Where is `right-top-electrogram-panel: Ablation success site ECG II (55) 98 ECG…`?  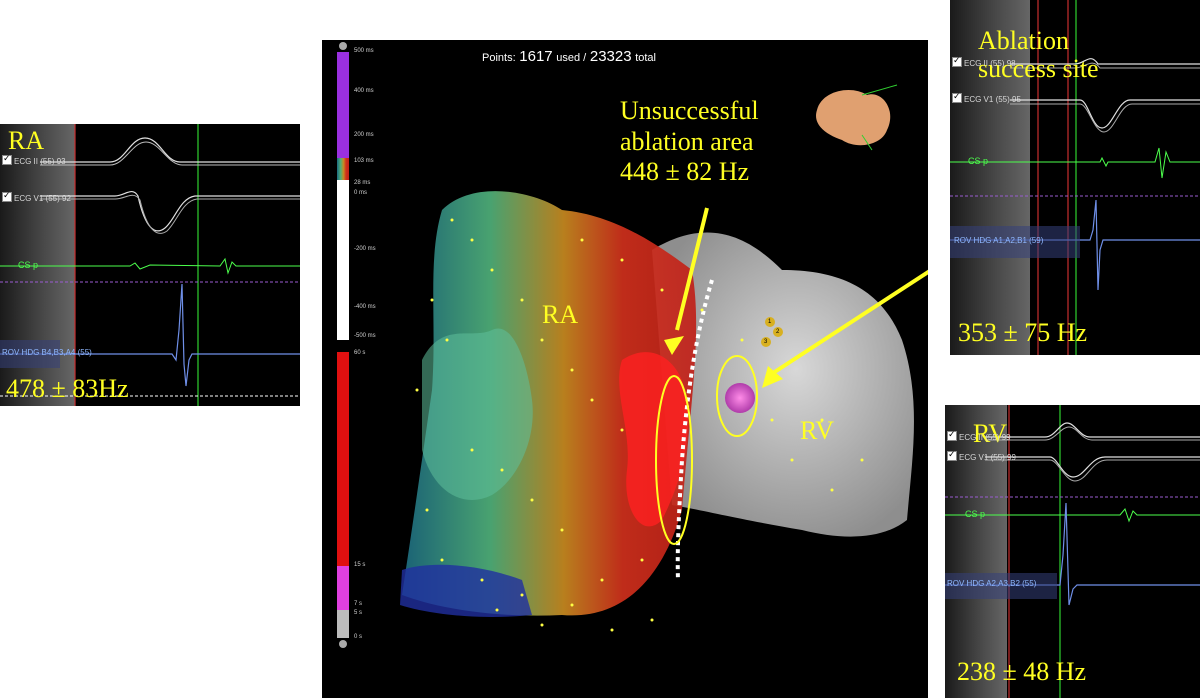 right-top-electrogram-panel: Ablation success site ECG II (55) 98 ECG… is located at coordinates (1075, 177).